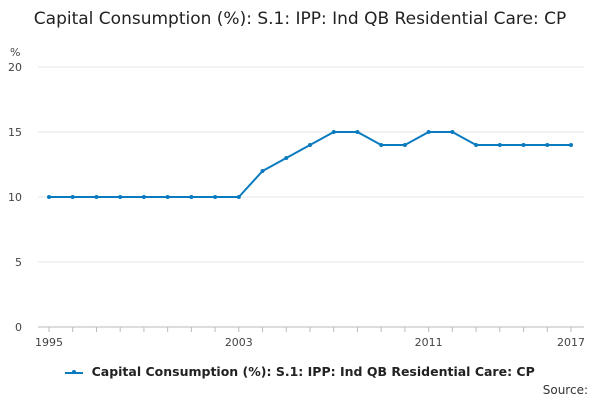 This screenshot has width=600, height=400. Describe the element at coordinates (571, 342) in the screenshot. I see `x-tick-label: 2017` at that location.